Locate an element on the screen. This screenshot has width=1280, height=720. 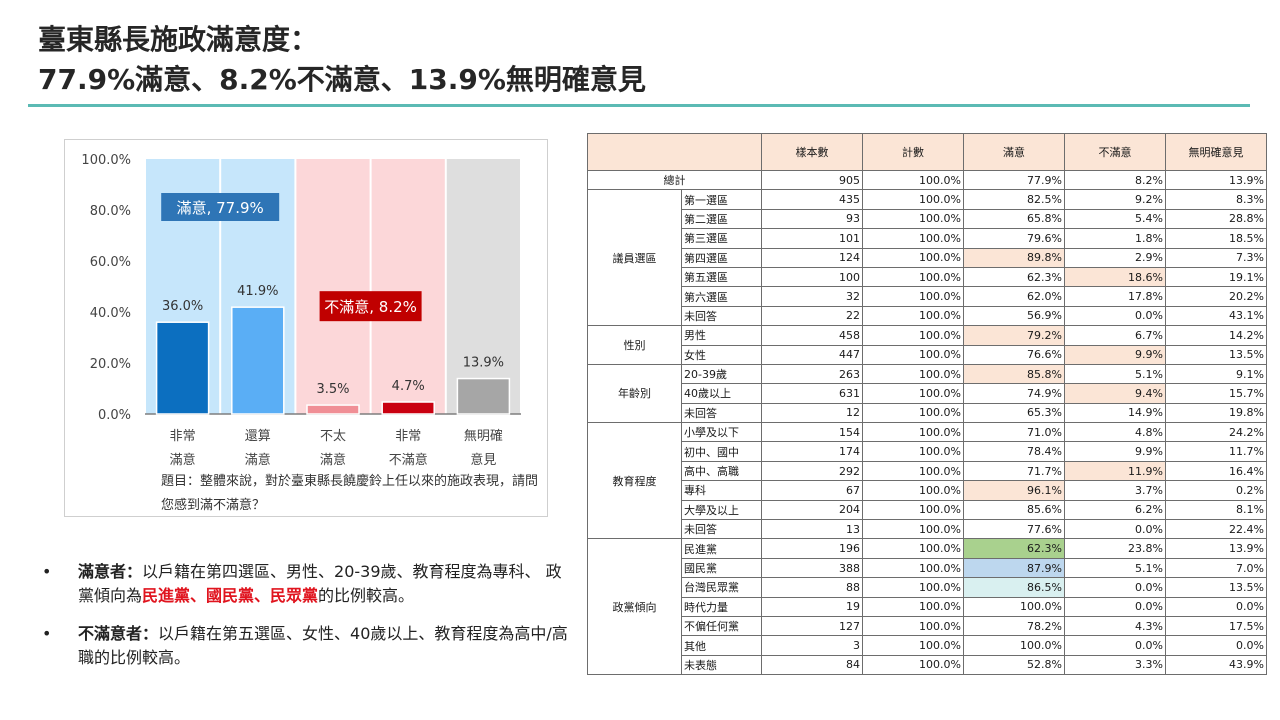
table-cell: 447 is located at coordinates (812, 354).